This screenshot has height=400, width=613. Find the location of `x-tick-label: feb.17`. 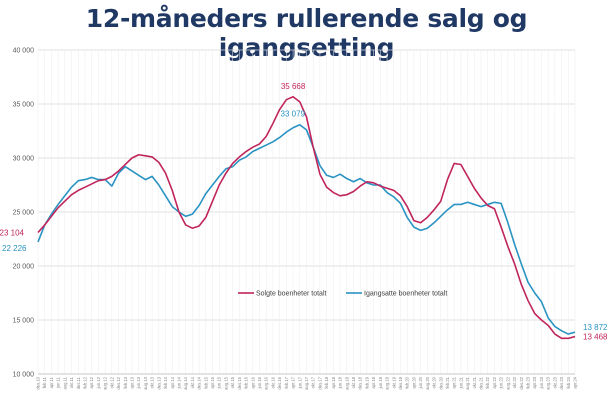

x-tick-label: feb.17 is located at coordinates (286, 382).